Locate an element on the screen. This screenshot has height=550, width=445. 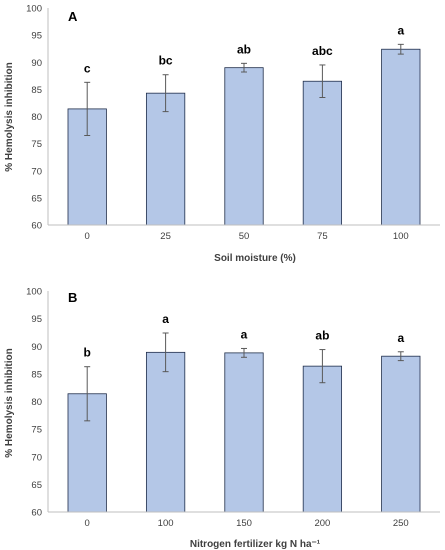
significance-label: c is located at coordinates (87, 68).